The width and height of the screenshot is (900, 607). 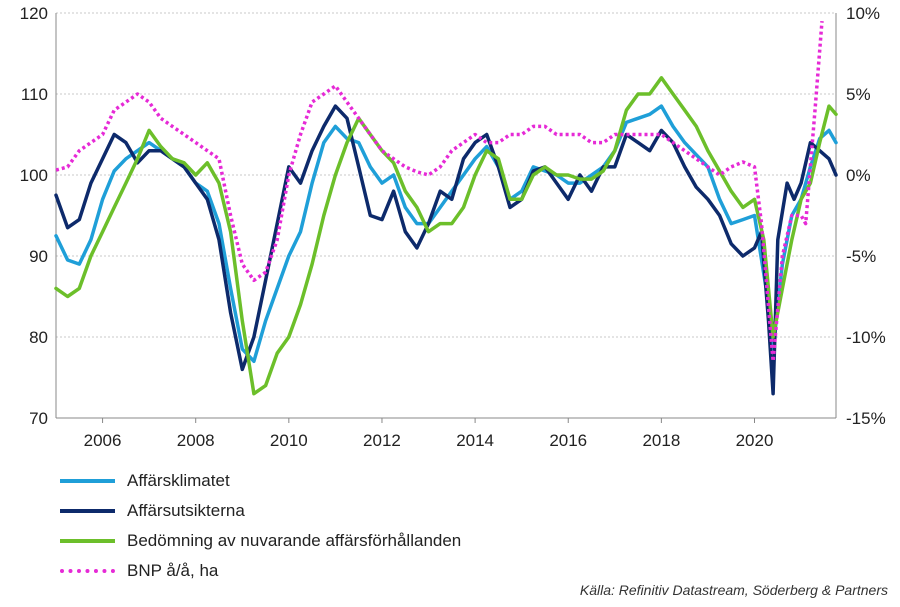 What do you see at coordinates (196, 440) in the screenshot?
I see `x-tick-label: 2008` at bounding box center [196, 440].